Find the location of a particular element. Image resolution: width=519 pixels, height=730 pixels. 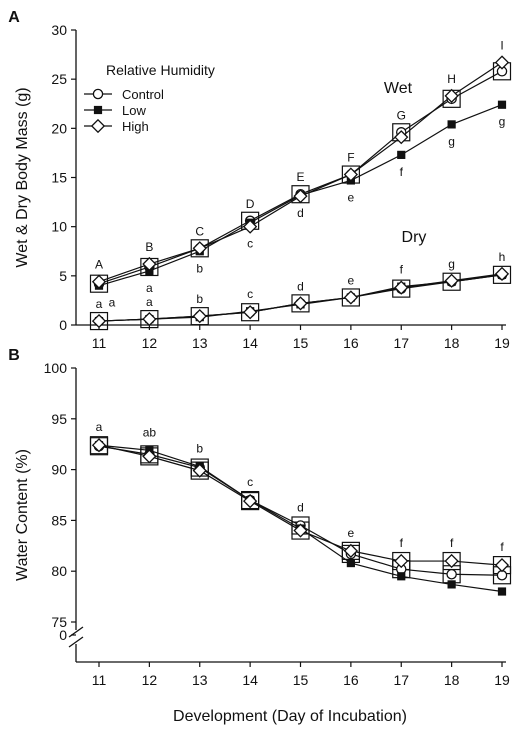

panel-b-x-tick-label: 19 is located at coordinates (502, 680).